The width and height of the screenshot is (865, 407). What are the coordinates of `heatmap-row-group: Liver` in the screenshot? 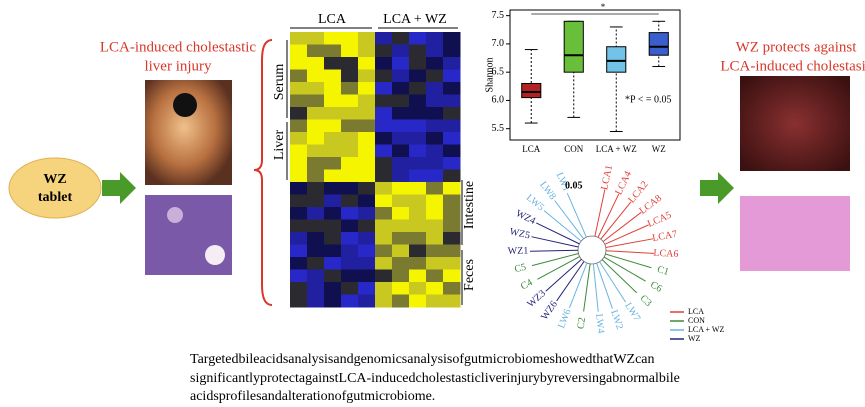 It's located at (279, 145).